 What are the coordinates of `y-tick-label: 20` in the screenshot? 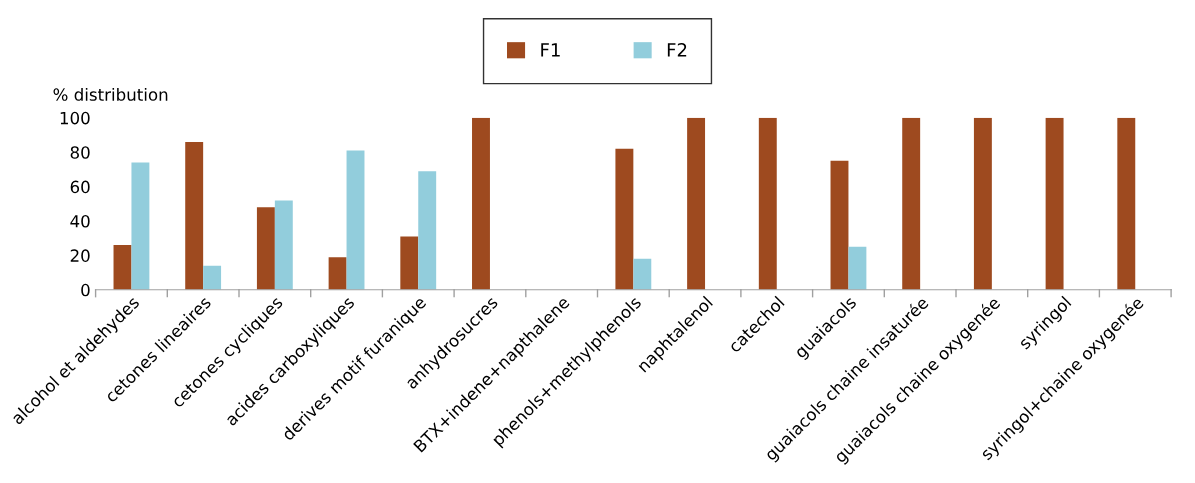 It's located at (80, 255).